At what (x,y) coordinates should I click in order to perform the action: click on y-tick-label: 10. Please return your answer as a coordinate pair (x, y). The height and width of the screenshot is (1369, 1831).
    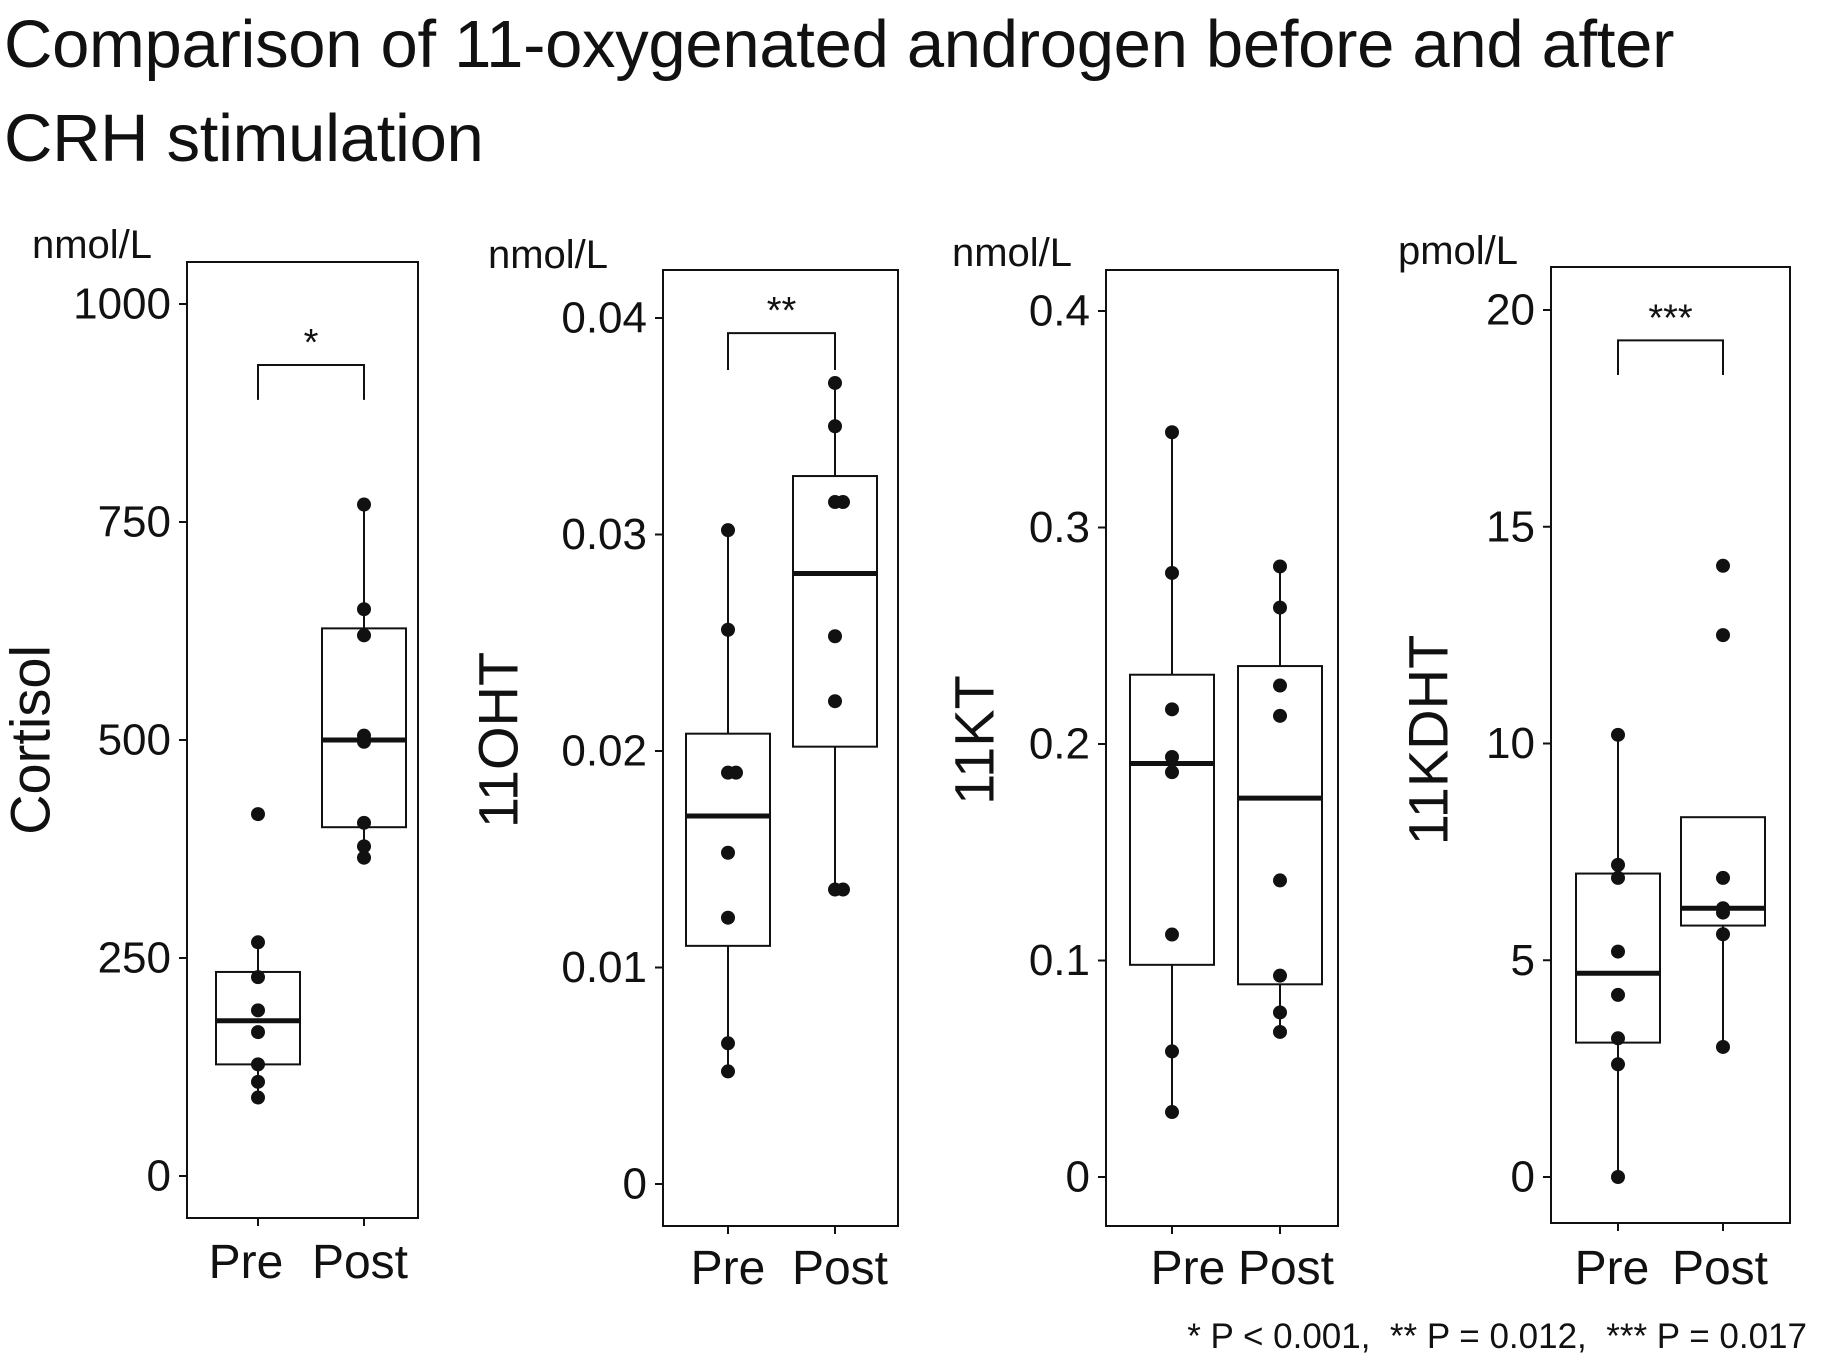
    Looking at the image, I should click on (1510, 743).